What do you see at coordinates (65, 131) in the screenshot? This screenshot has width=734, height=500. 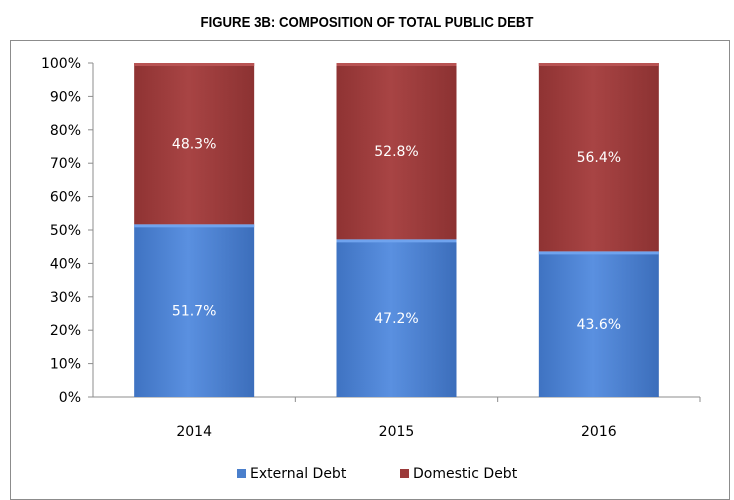 I see `y-tick-label: 80%` at bounding box center [65, 131].